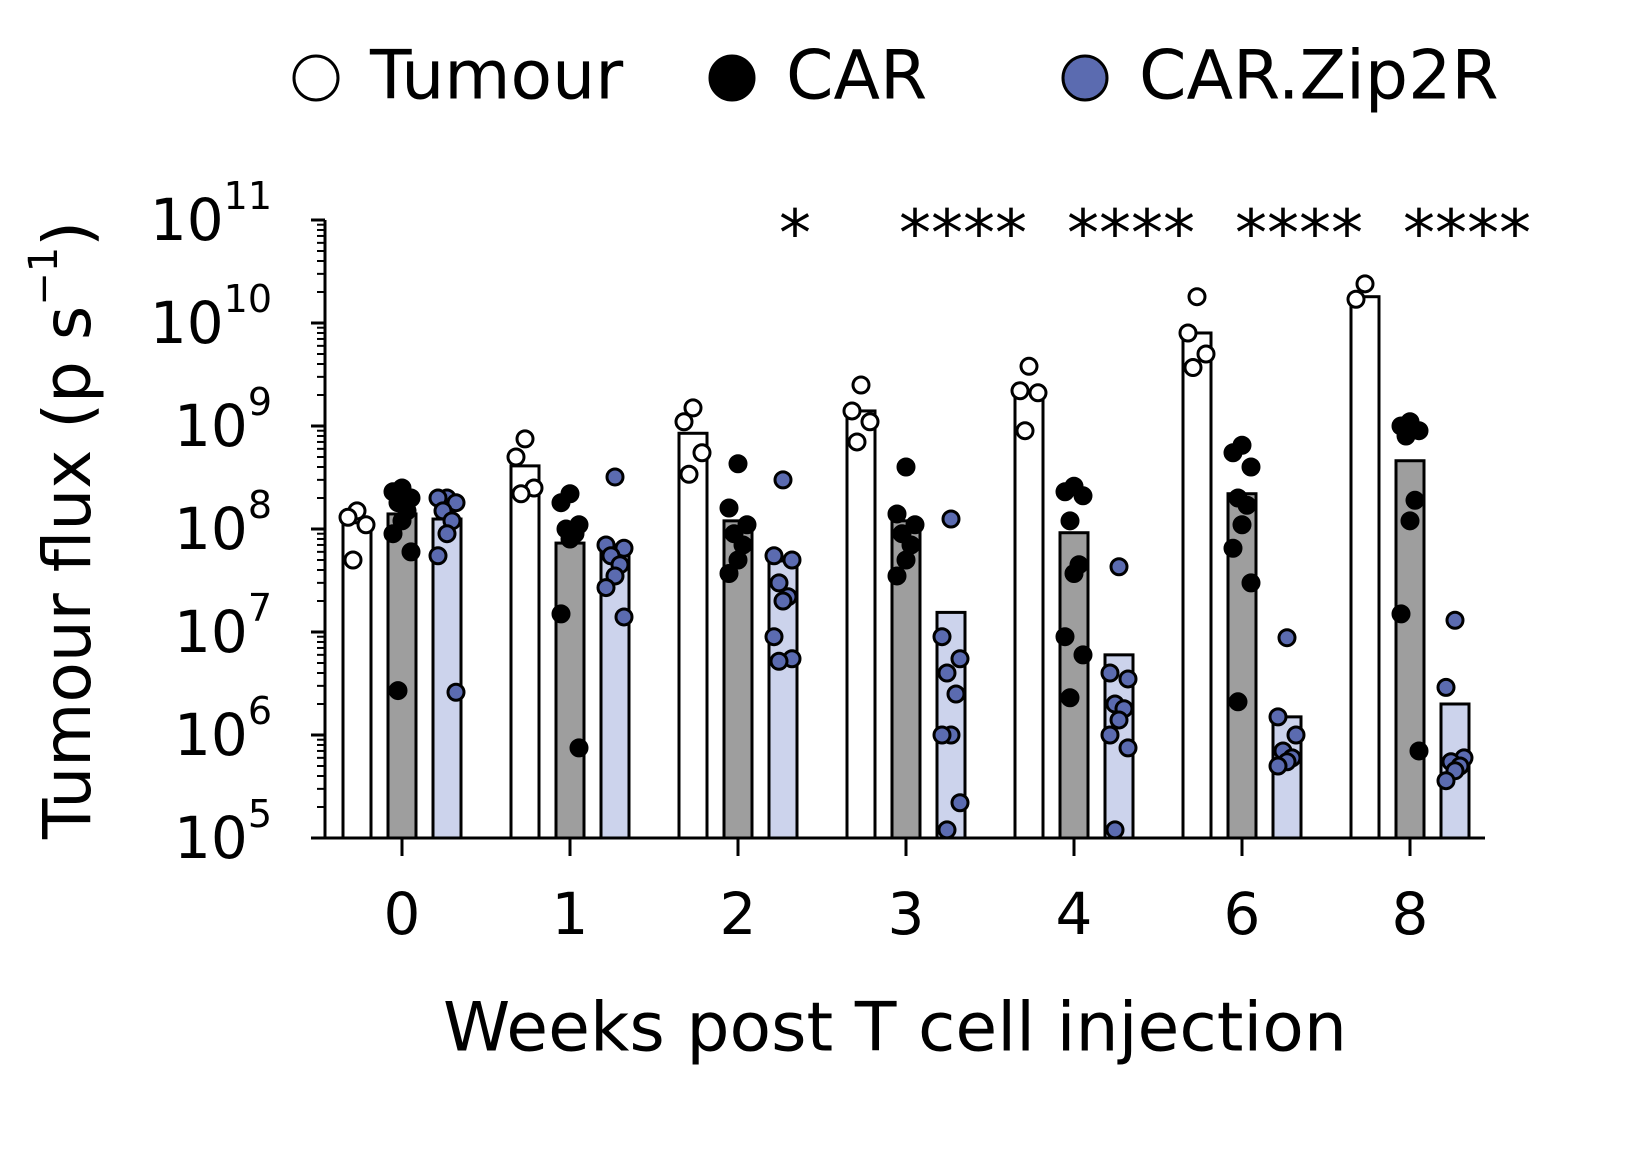 Image resolution: width=1644 pixels, height=1170 pixels. Describe the element at coordinates (260, 814) in the screenshot. I see `y-tick-exponent: 5` at that location.